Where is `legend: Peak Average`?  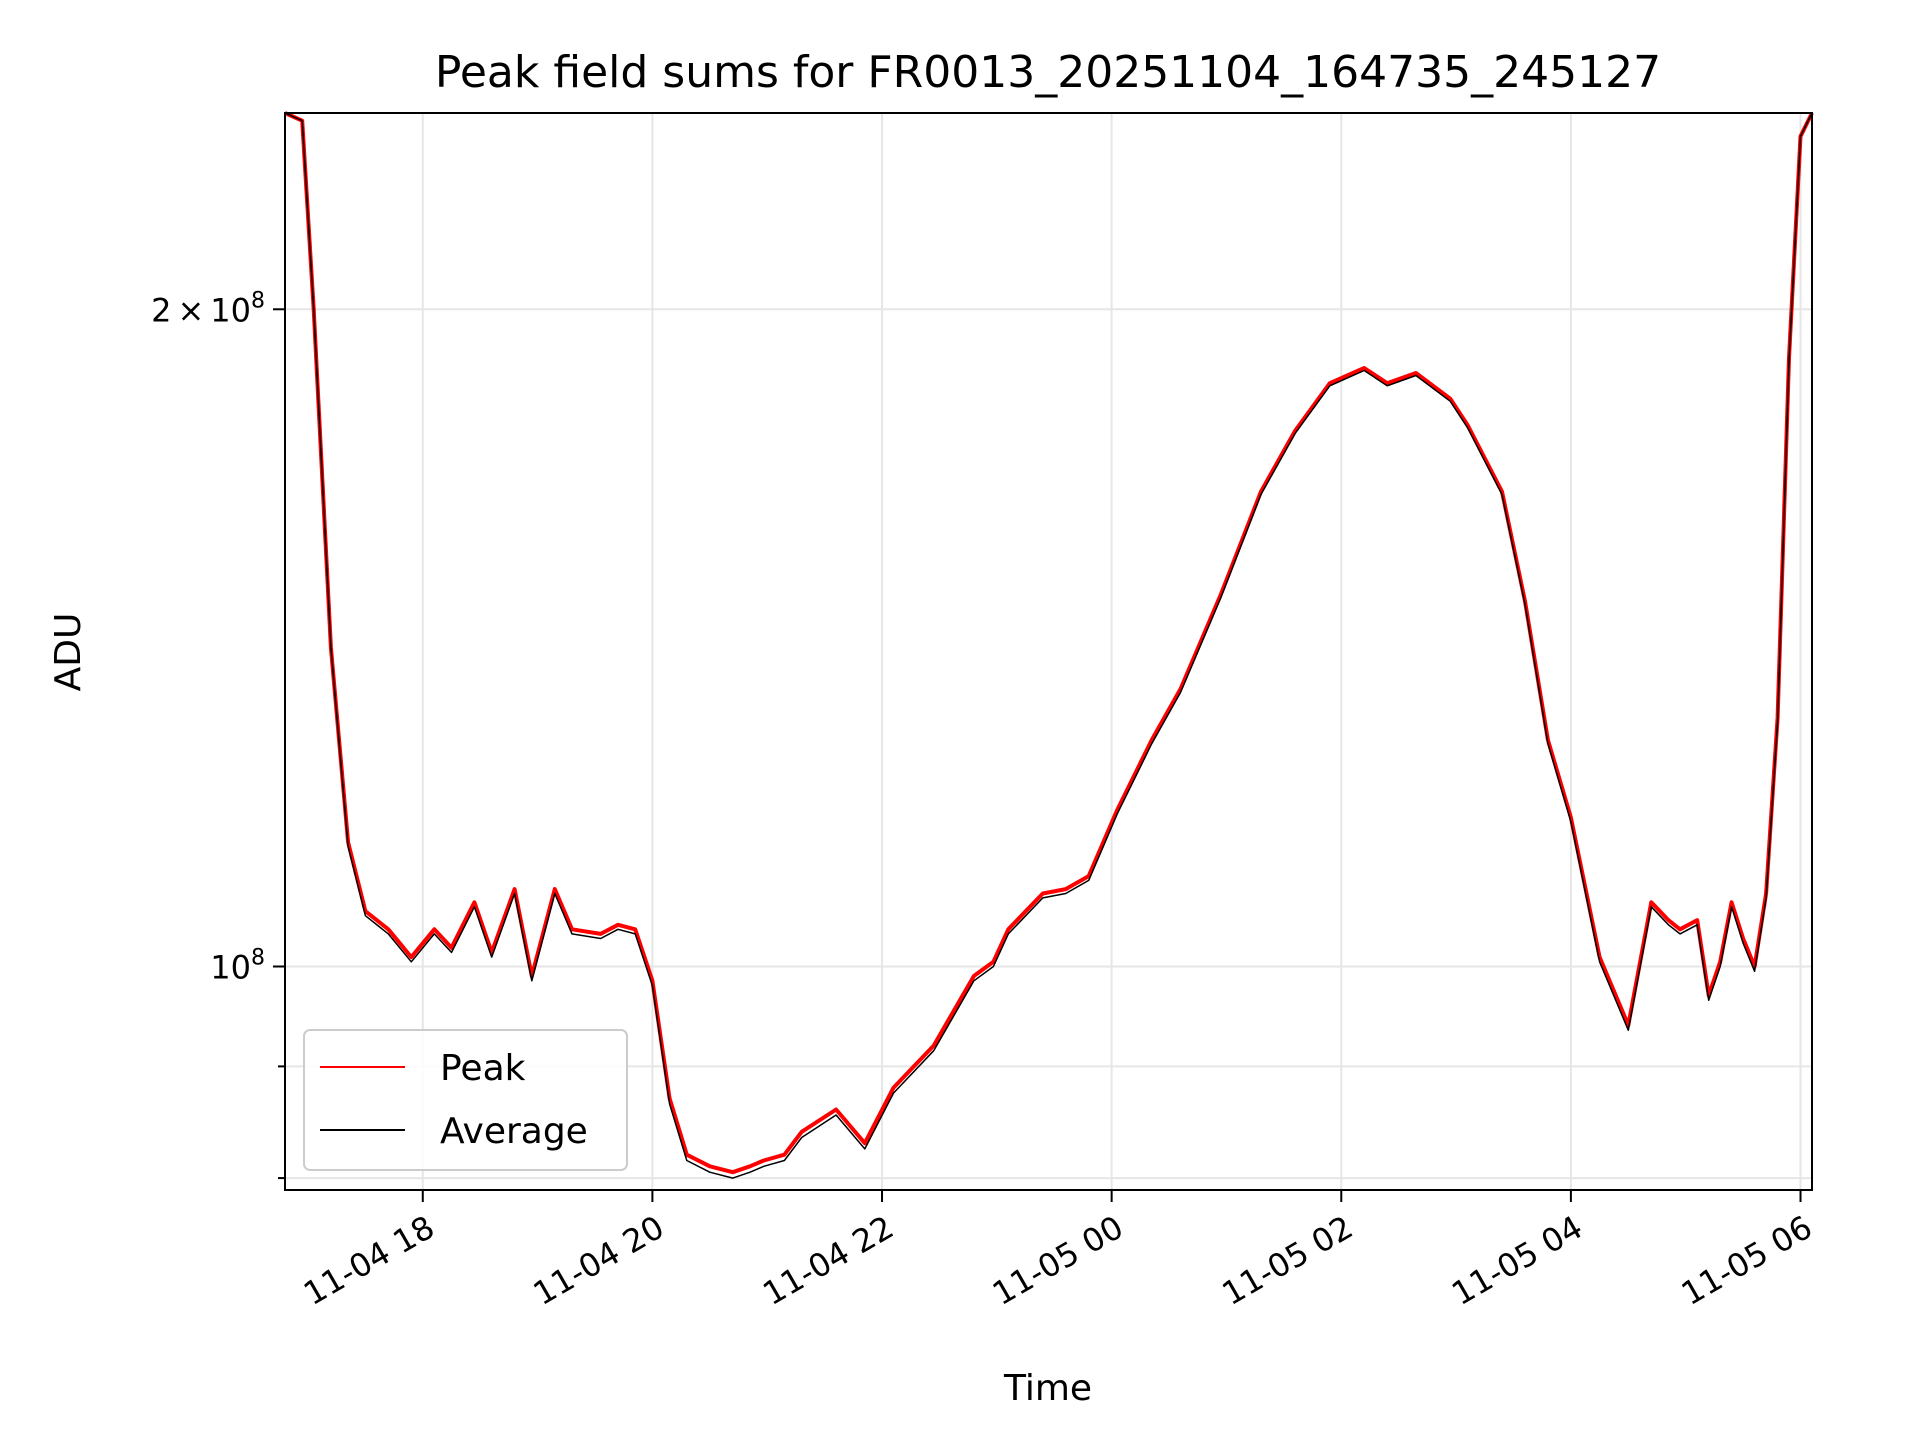
legend: Peak Average is located at coordinates (465, 1100).